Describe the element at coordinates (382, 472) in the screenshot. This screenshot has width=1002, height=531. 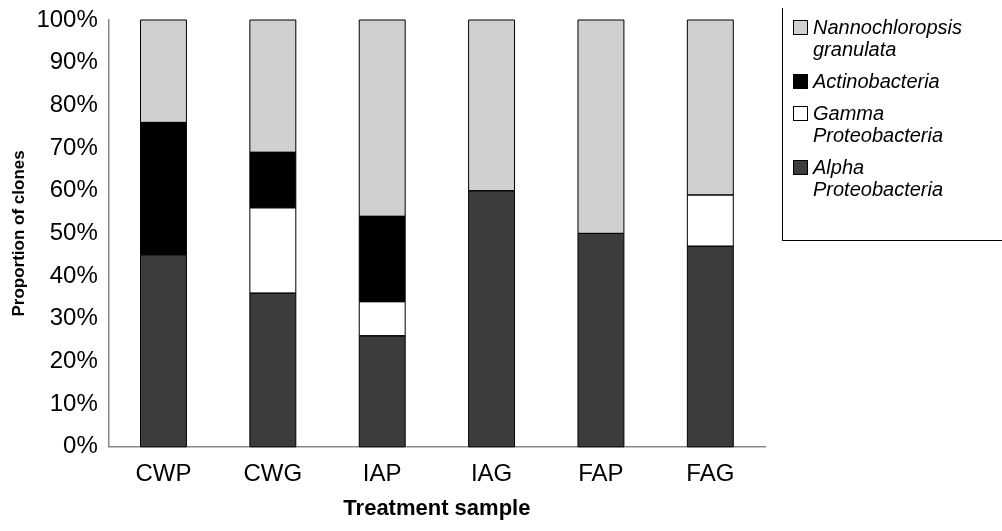
I see `x-tick-label: IAP` at that location.